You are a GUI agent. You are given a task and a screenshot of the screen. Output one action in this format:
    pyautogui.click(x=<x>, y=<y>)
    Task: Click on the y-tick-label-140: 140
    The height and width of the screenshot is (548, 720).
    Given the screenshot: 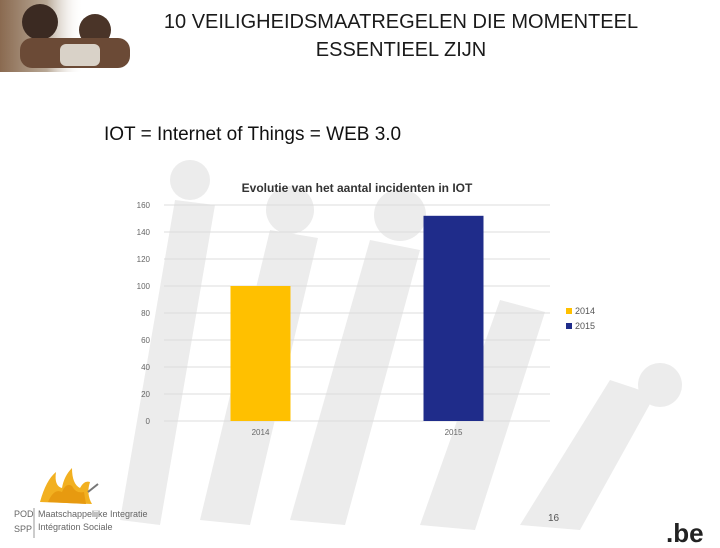 What is the action you would take?
    pyautogui.click(x=144, y=232)
    